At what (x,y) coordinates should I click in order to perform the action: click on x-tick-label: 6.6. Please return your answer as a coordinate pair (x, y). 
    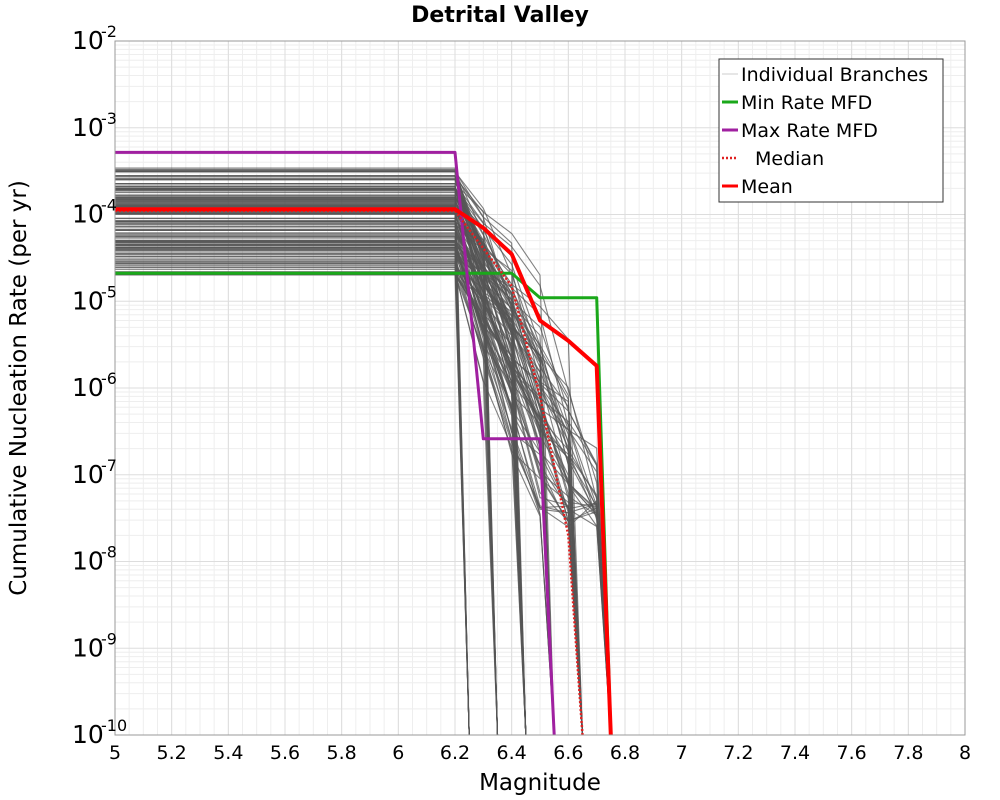
    Looking at the image, I should click on (568, 753).